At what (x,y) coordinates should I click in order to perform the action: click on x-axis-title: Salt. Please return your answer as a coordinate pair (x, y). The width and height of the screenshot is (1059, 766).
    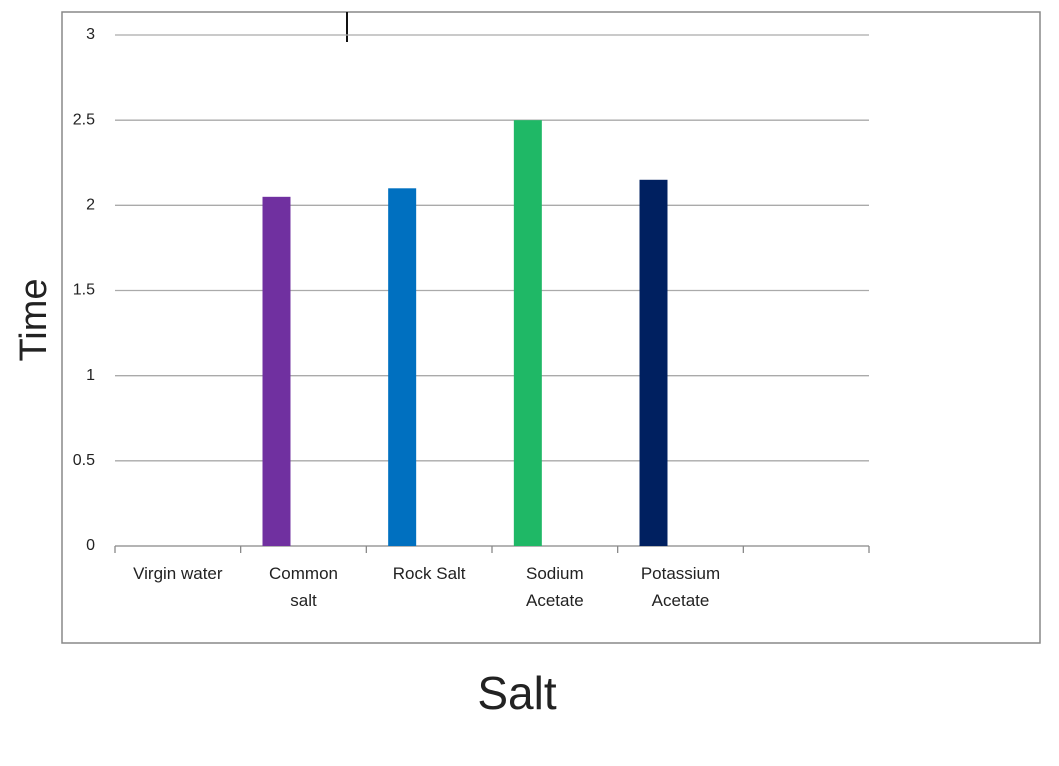
    Looking at the image, I should click on (516, 693).